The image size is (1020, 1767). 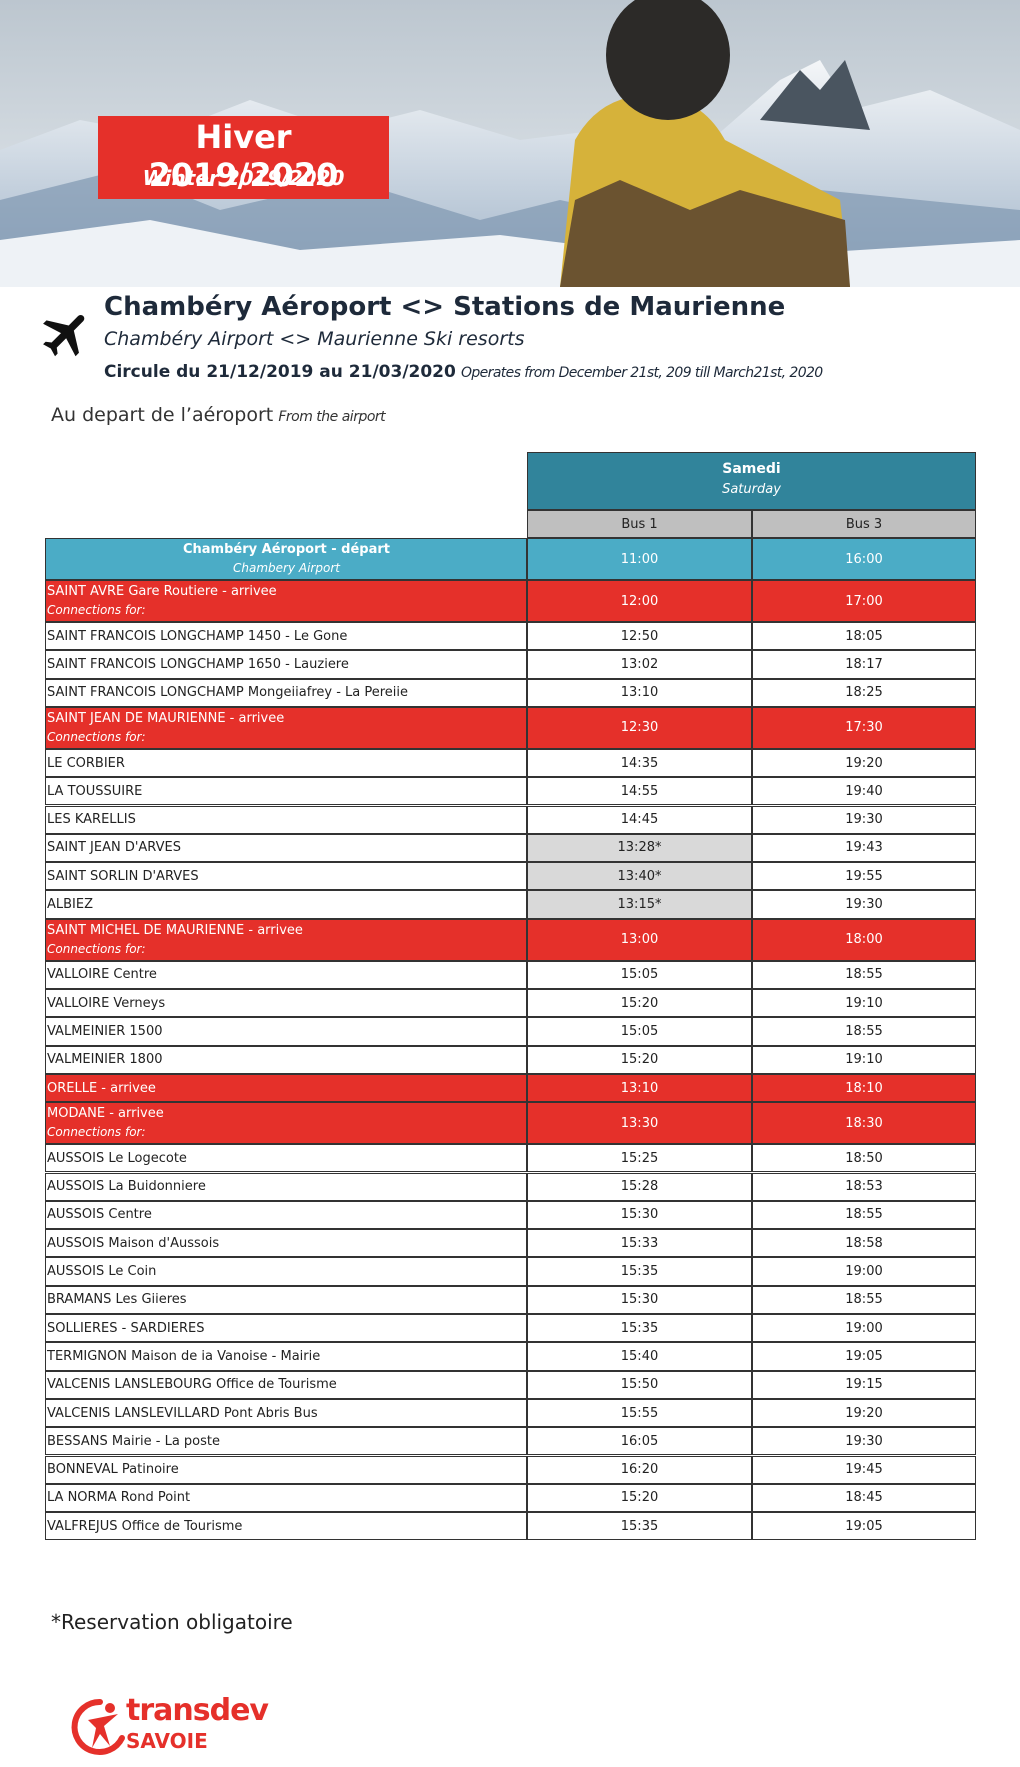 I want to click on stop-label: AUSSOIS Centre, so click(x=99, y=1215).